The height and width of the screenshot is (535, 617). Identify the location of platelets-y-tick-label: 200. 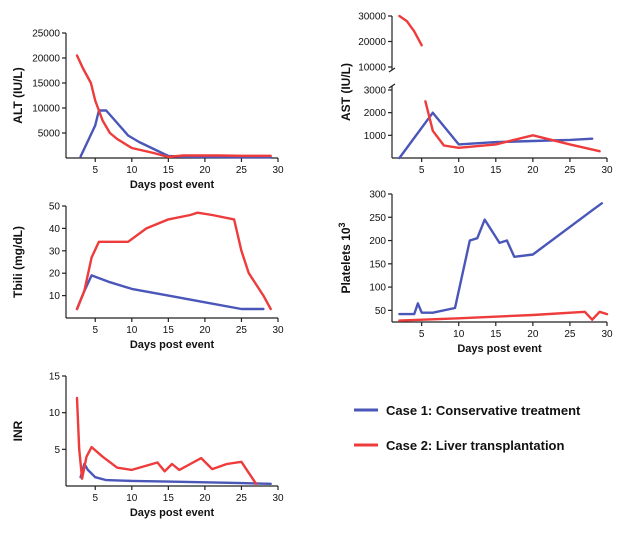
(377, 241).